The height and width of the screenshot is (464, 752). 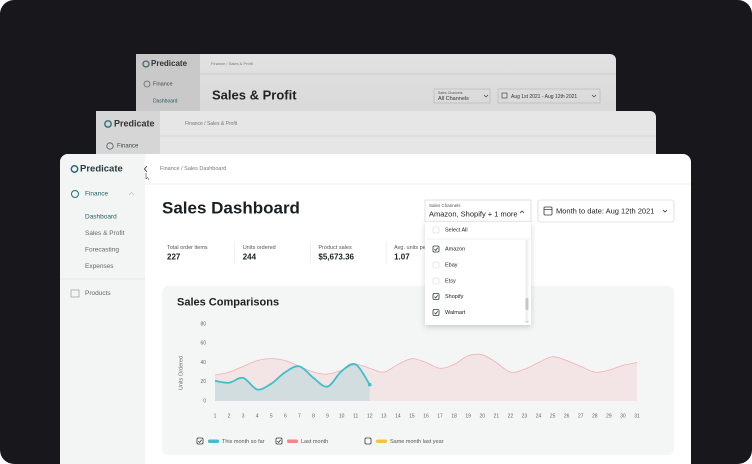 What do you see at coordinates (412, 416) in the screenshot?
I see `x-tick-label: 15` at bounding box center [412, 416].